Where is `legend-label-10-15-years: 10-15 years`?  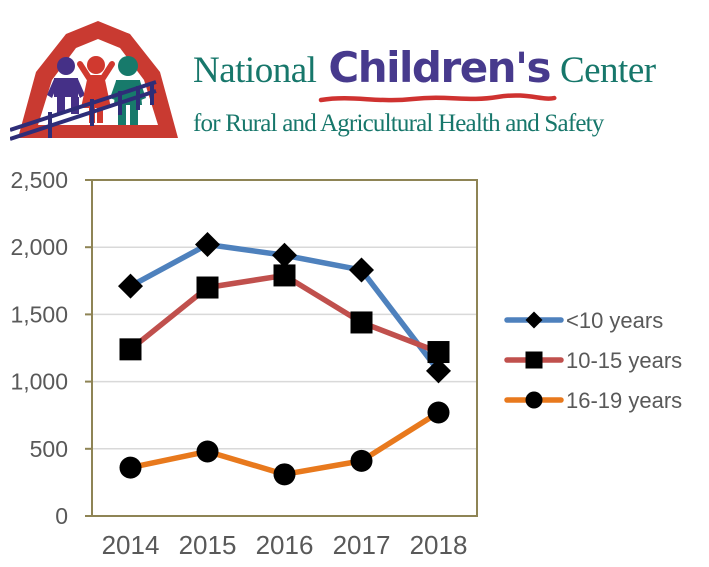
legend-label-10-15-years: 10-15 years is located at coordinates (624, 360).